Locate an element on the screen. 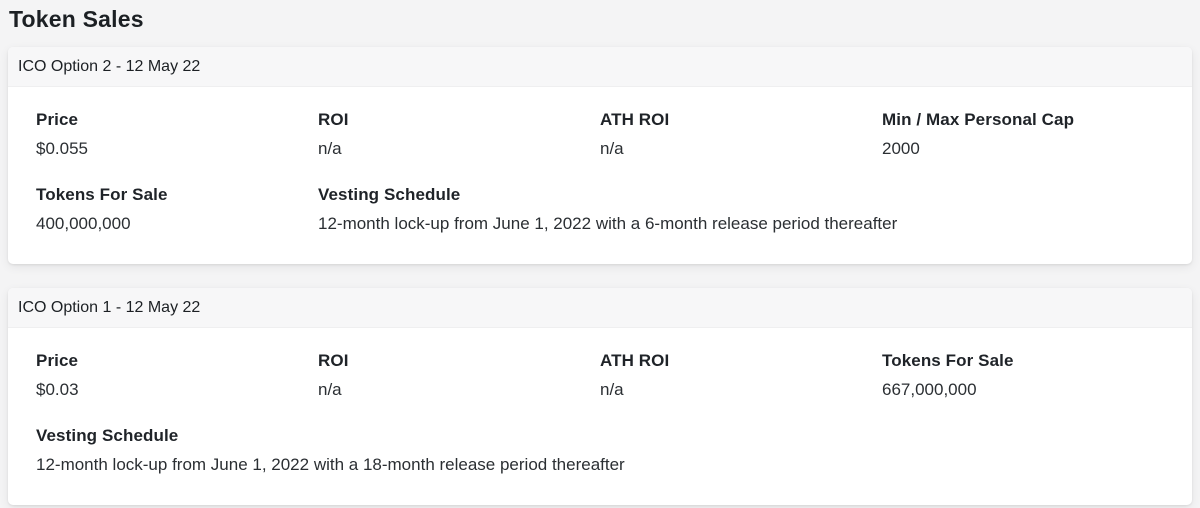 This screenshot has height=508, width=1200. field-value: 2000 is located at coordinates (901, 148).